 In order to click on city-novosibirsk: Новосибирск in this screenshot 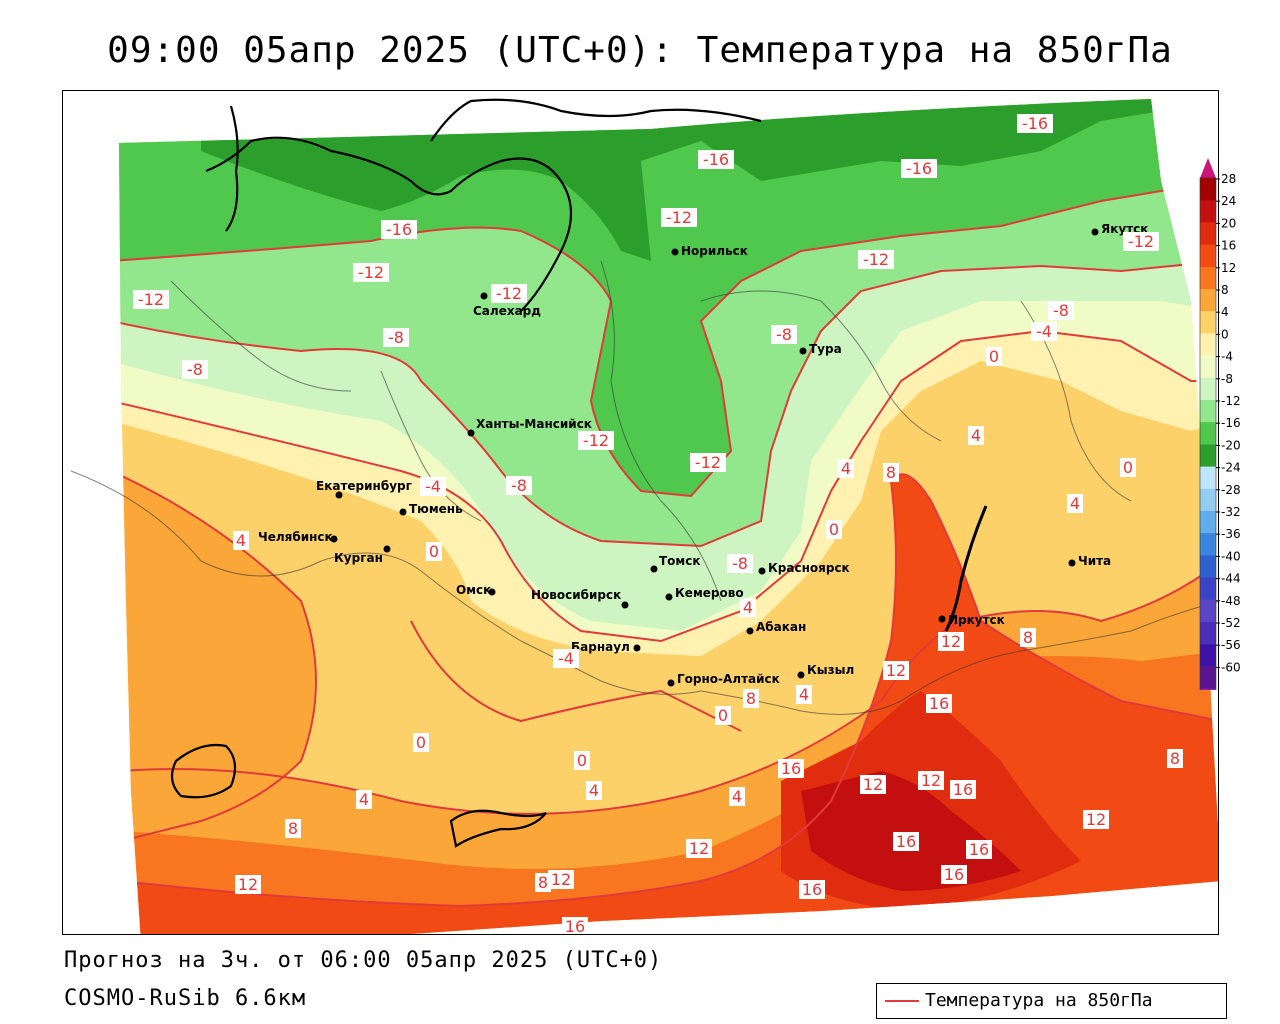, I will do `click(580, 598)`.